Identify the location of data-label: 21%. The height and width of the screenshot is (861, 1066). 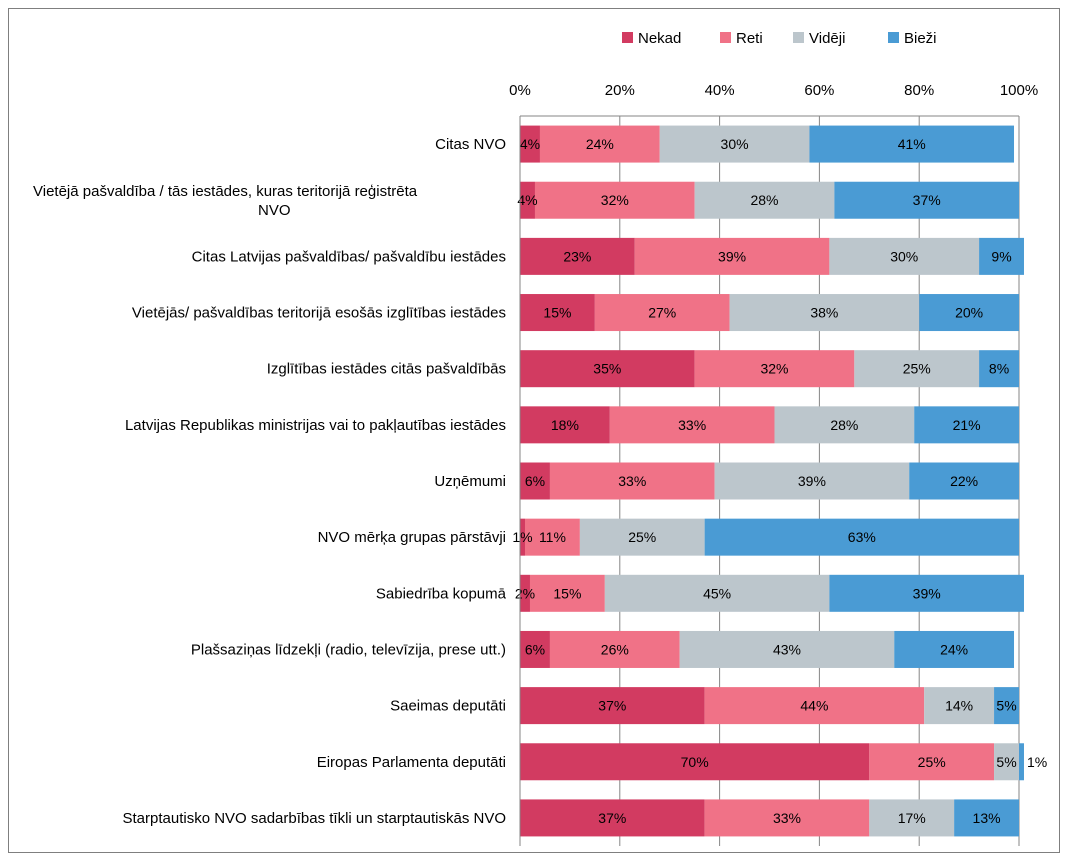
(967, 425).